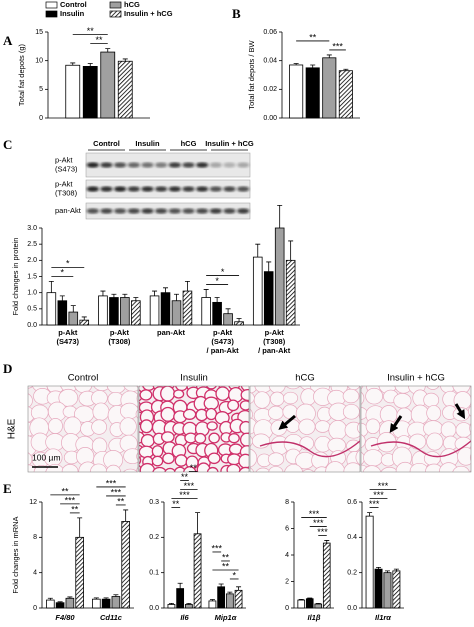  What do you see at coordinates (46, 457) in the screenshot?
I see `scale-bar-label: 100 µm` at bounding box center [46, 457].